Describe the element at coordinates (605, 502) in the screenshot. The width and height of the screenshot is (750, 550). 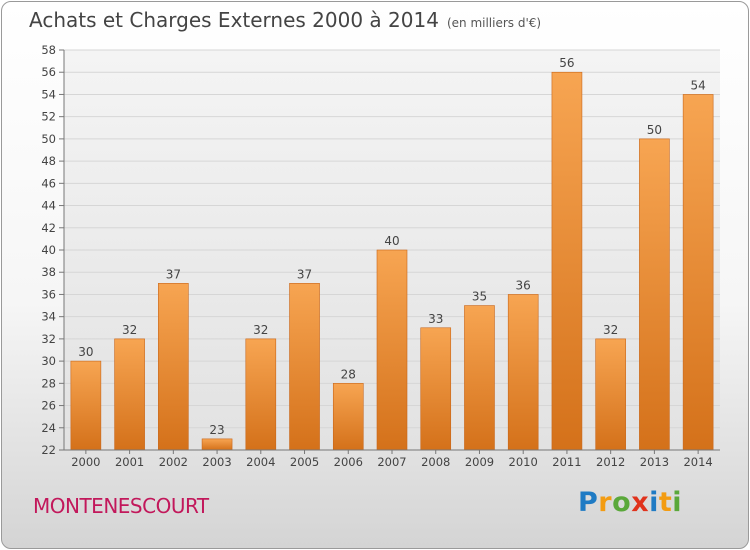
I see `logo-letter: r` at that location.